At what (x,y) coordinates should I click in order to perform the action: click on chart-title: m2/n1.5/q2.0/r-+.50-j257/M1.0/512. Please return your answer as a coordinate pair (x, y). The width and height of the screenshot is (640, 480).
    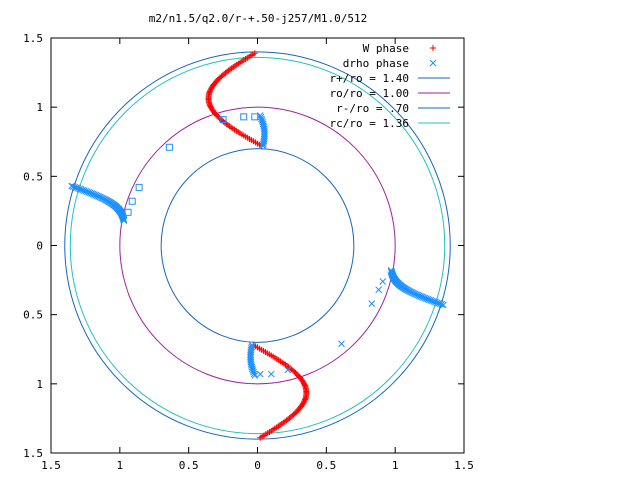
    Looking at the image, I should click on (258, 18).